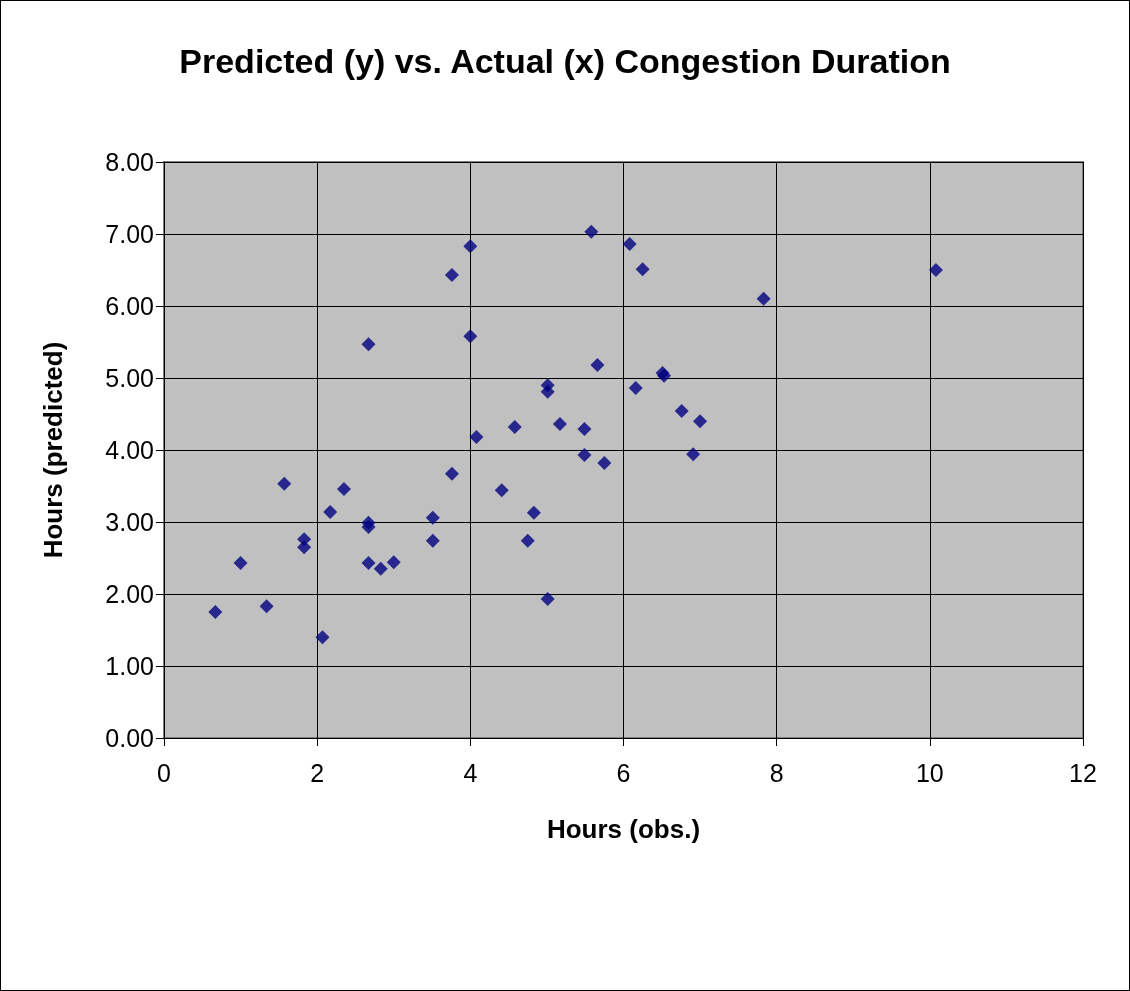 Image resolution: width=1130 pixels, height=991 pixels. What do you see at coordinates (164, 772) in the screenshot?
I see `x-tick-label: 0` at bounding box center [164, 772].